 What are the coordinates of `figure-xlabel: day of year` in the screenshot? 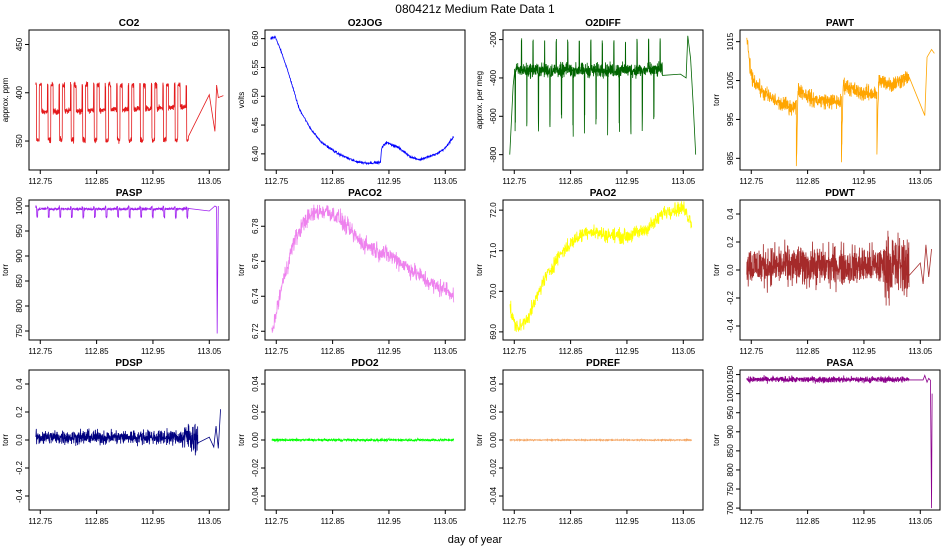 It's located at (475, 540).